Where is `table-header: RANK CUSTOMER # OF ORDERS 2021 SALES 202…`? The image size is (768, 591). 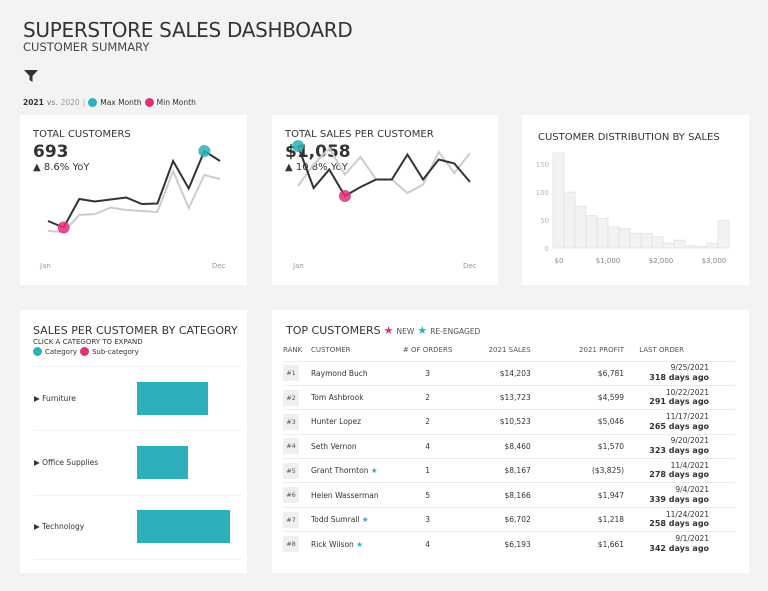
table-header: RANK CUSTOMER # OF ORDERS 2021 SALES 202… is located at coordinates (509, 350).